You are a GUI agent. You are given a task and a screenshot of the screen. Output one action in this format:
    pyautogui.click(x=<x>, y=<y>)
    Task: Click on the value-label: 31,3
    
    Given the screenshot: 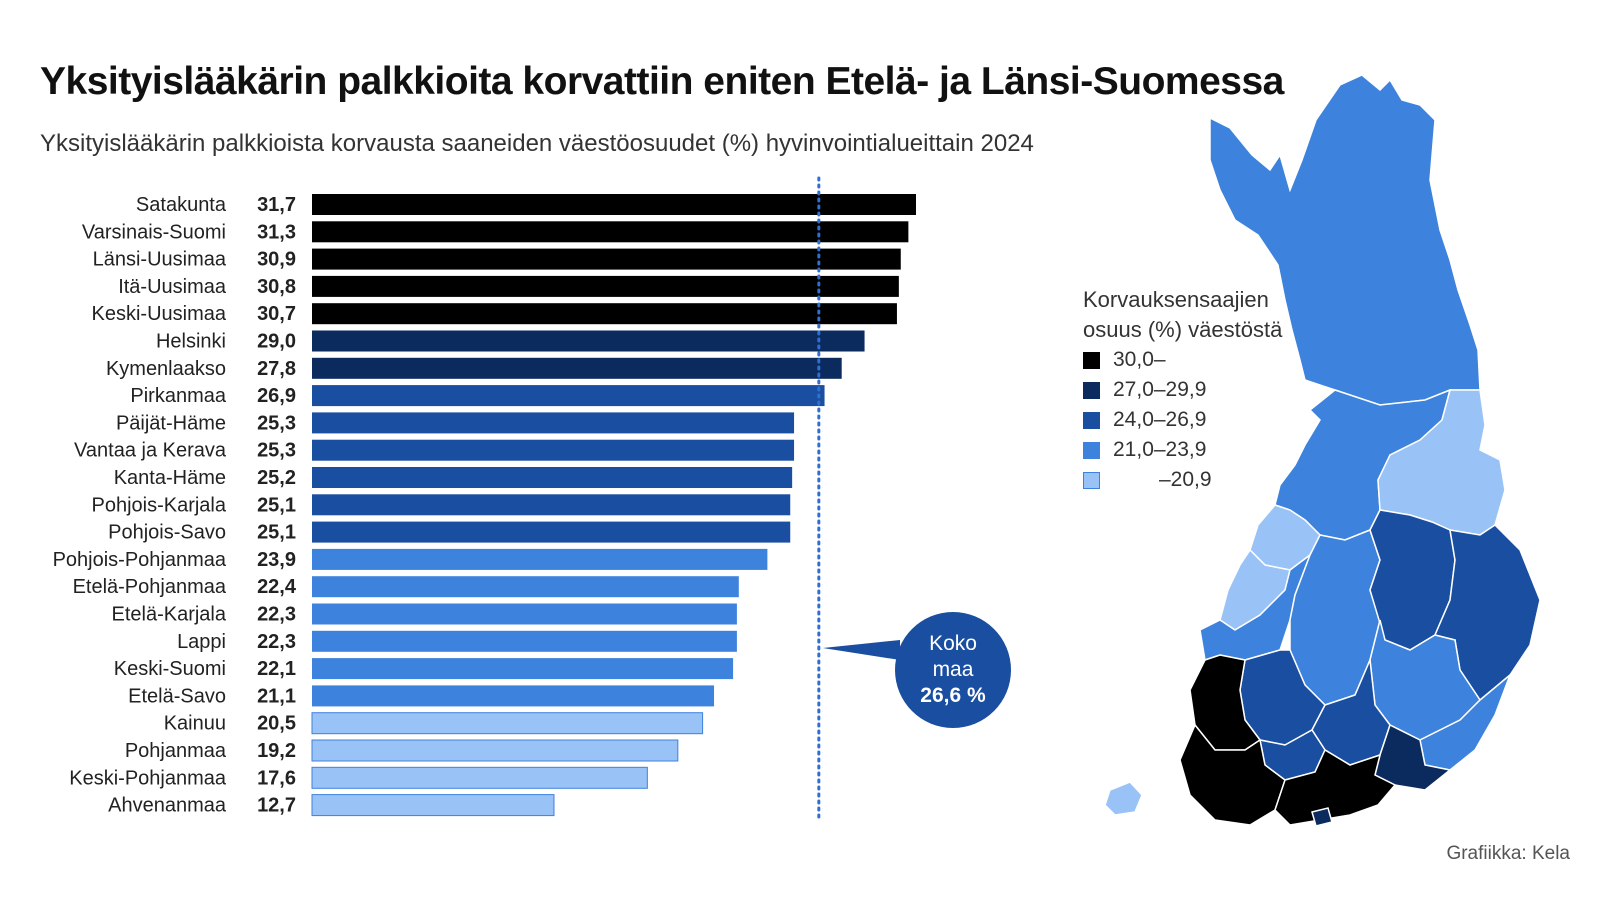 What is the action you would take?
    pyautogui.click(x=276, y=232)
    